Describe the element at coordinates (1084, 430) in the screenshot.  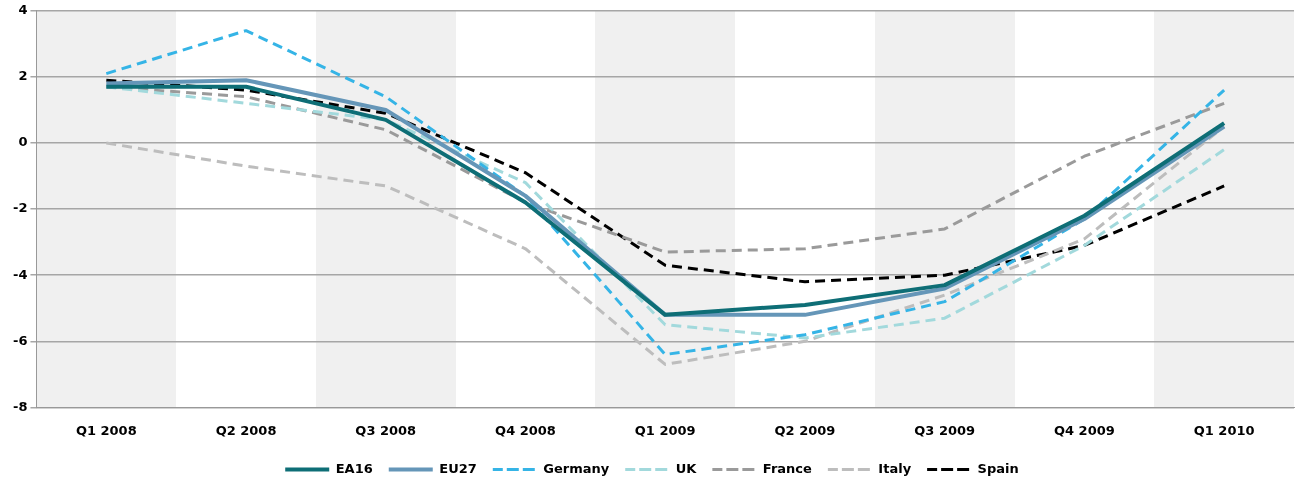
I see `x-tick-label: Q4 2009` at that location.